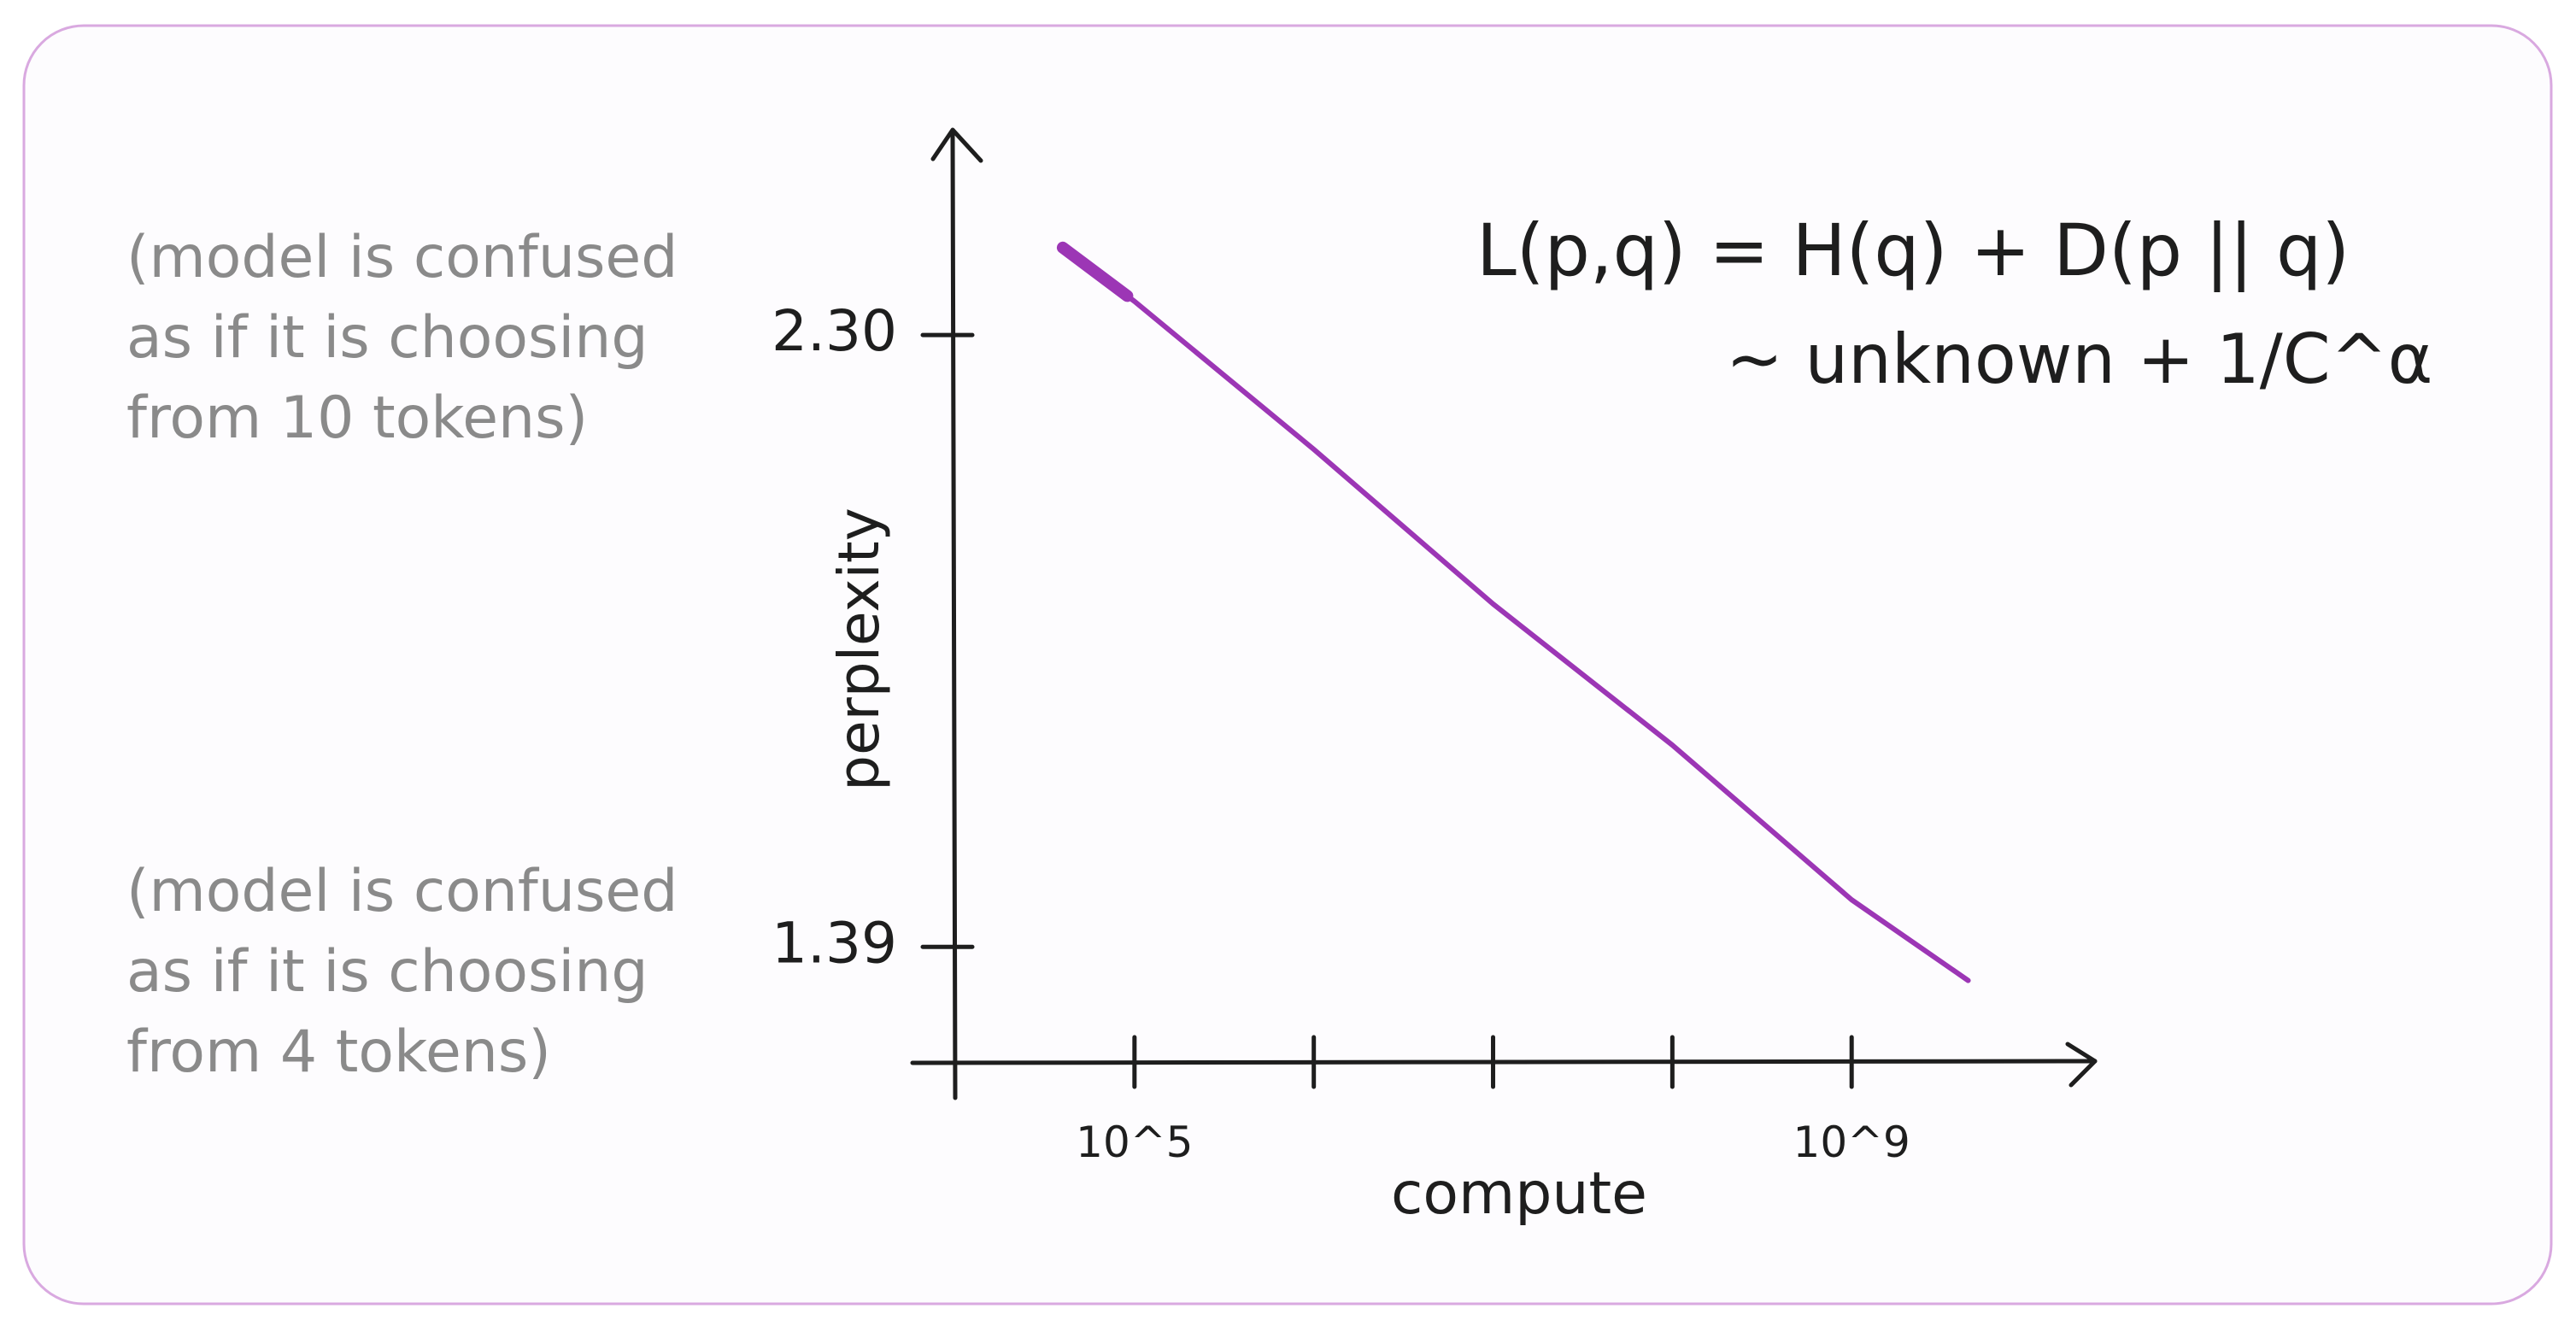  Describe the element at coordinates (1913, 250) in the screenshot. I see `formula-line-1: L(p,q) = H(q) + D(p || q)` at that location.